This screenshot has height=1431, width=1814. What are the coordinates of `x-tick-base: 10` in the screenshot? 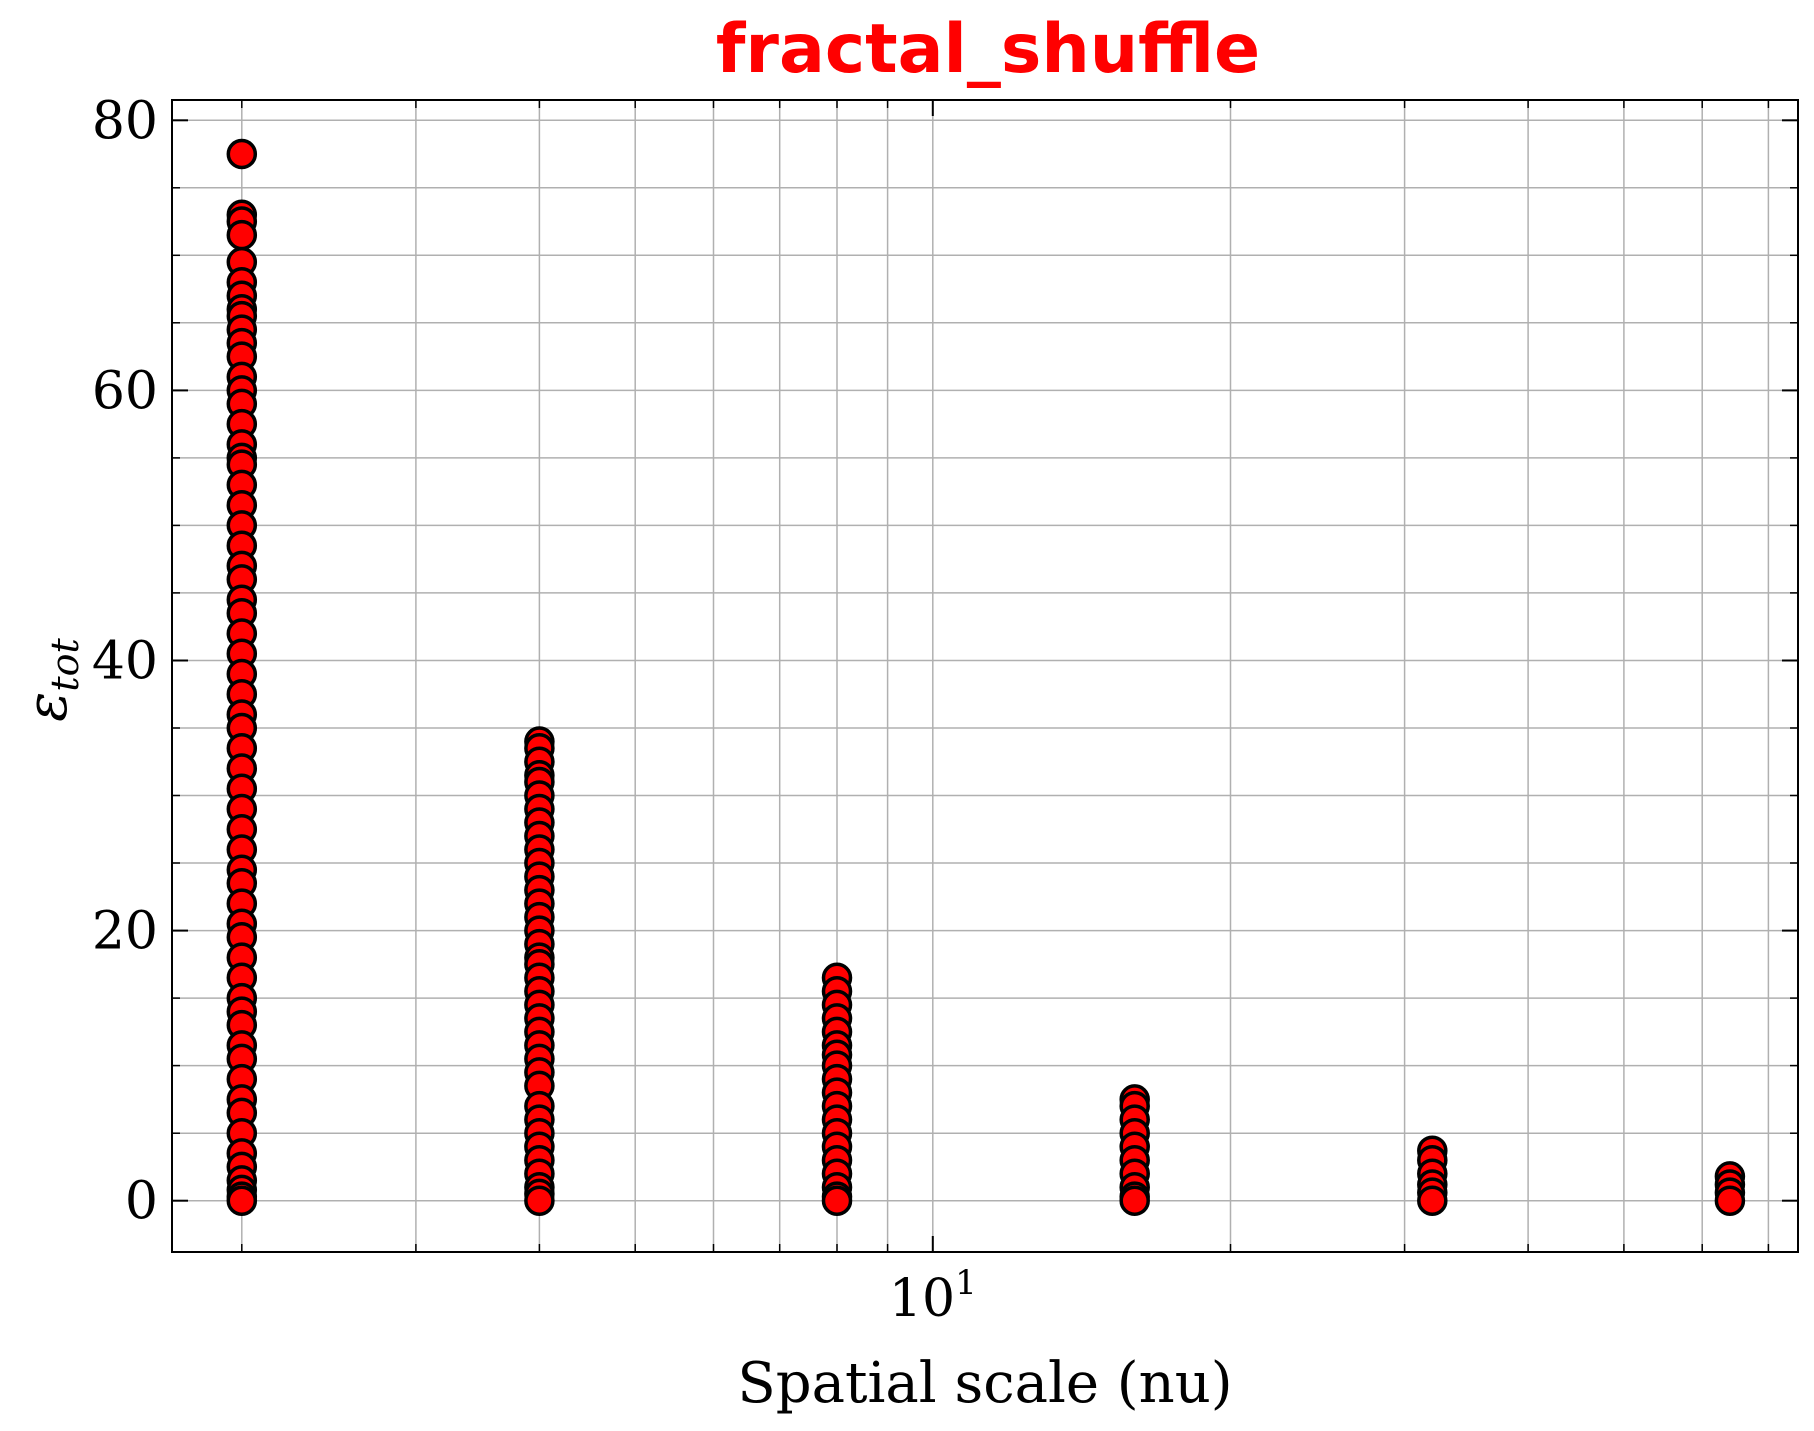 It's located at (922, 1299).